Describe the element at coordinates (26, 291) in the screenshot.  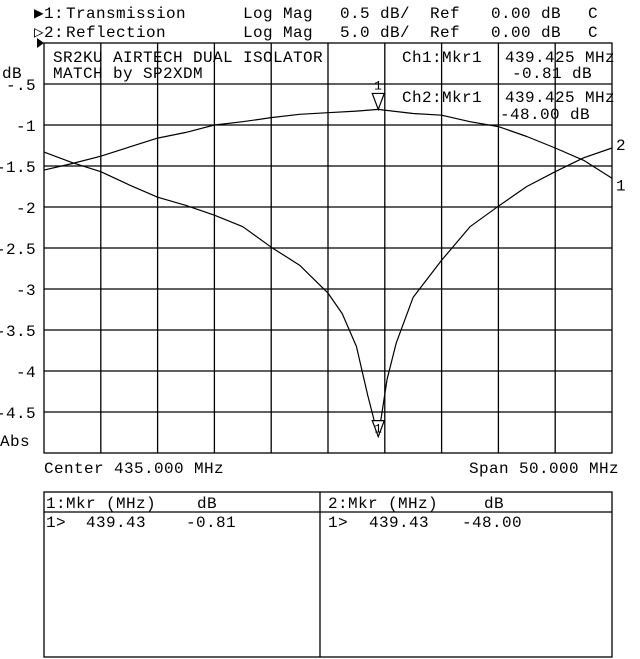
I see `y-tick-label: -3` at that location.